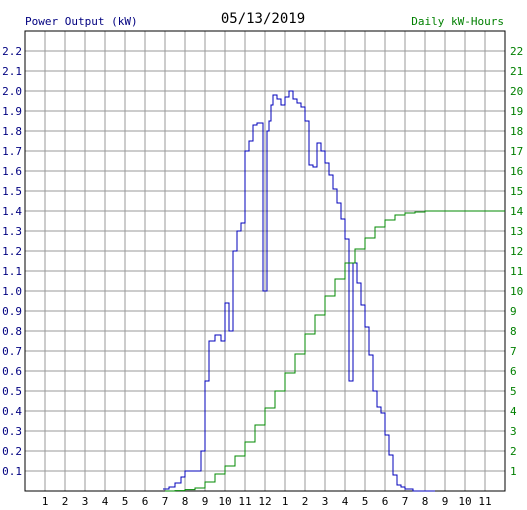  What do you see at coordinates (516, 71) in the screenshot?
I see `y-right-tick-label: 21` at bounding box center [516, 71].